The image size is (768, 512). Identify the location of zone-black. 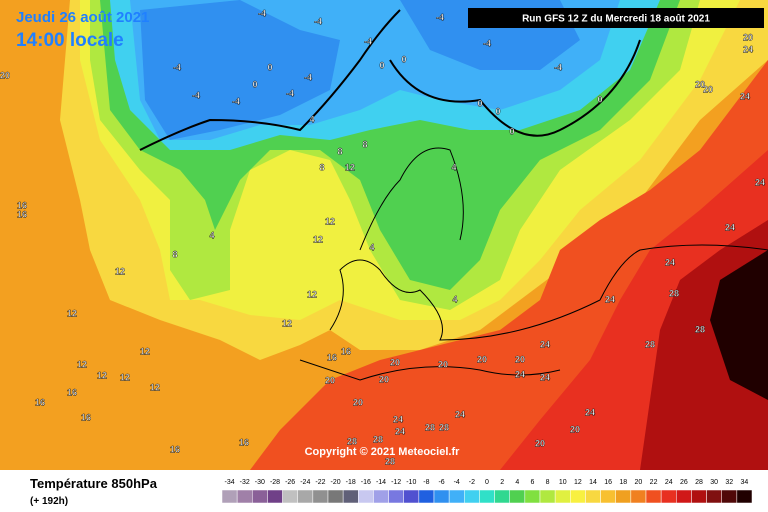
(739, 325).